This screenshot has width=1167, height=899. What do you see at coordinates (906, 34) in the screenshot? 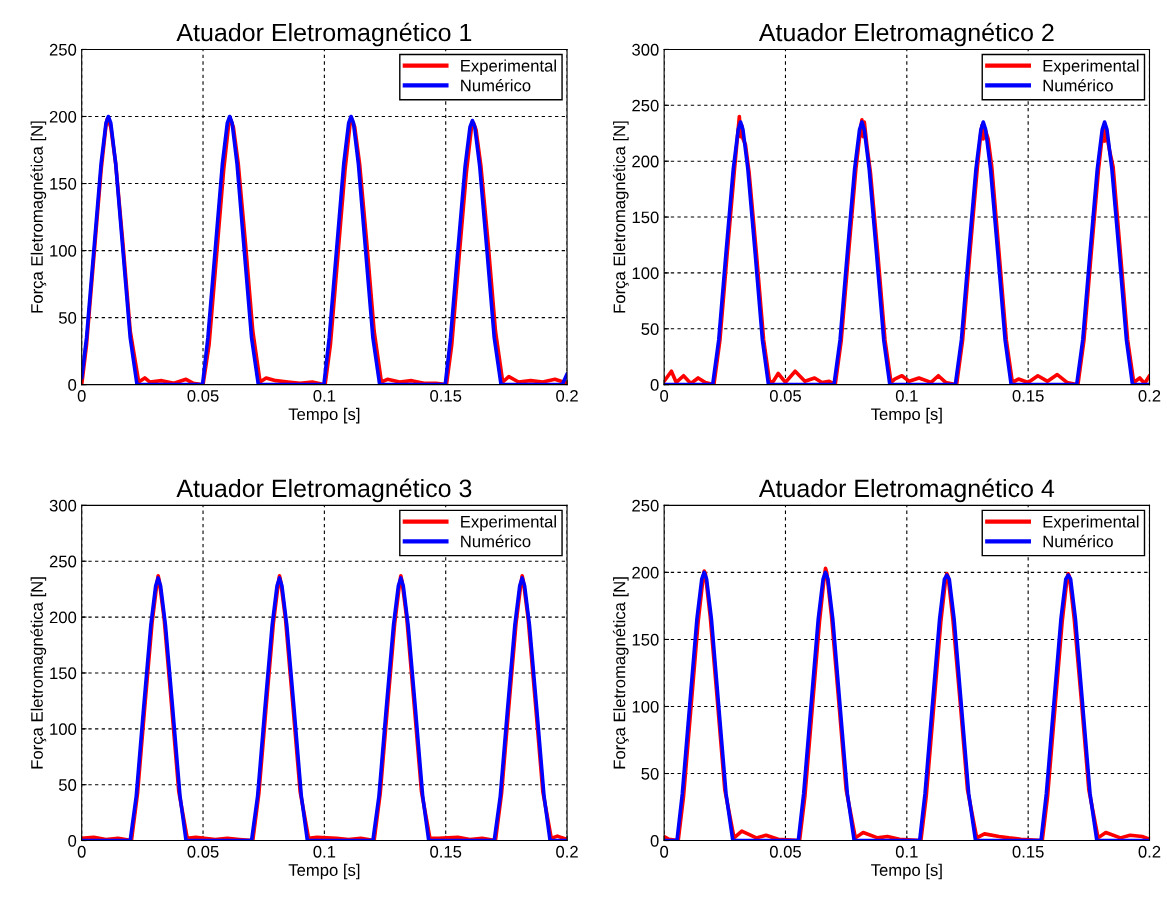
I see `chart-title: Atuador Eletromagnético 2` at bounding box center [906, 34].